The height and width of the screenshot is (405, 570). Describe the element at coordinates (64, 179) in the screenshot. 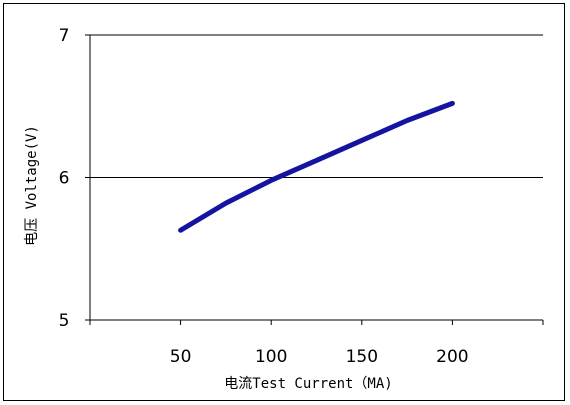

I see `y-tick-label-6: 6` at that location.